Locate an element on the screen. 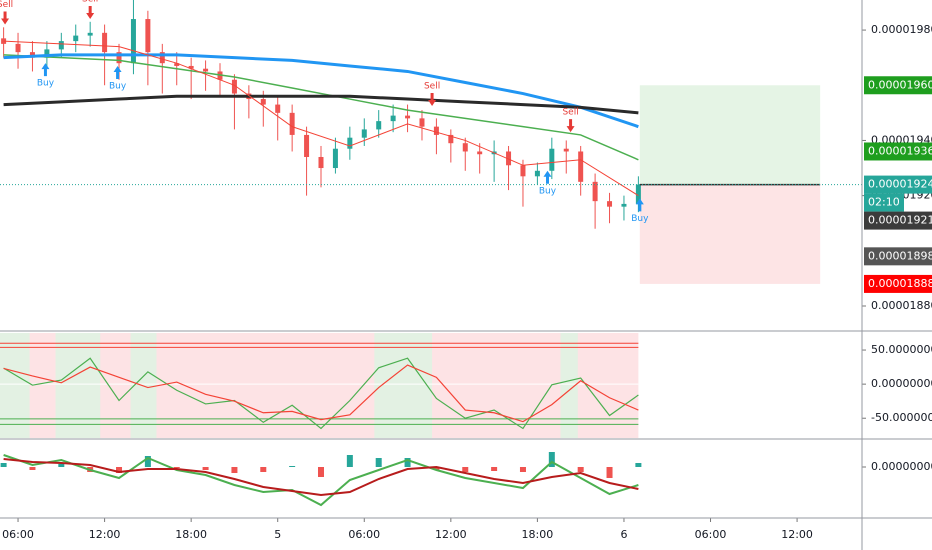 Image resolution: width=932 pixels, height=550 pixels. countdown-box is located at coordinates (884, 202).